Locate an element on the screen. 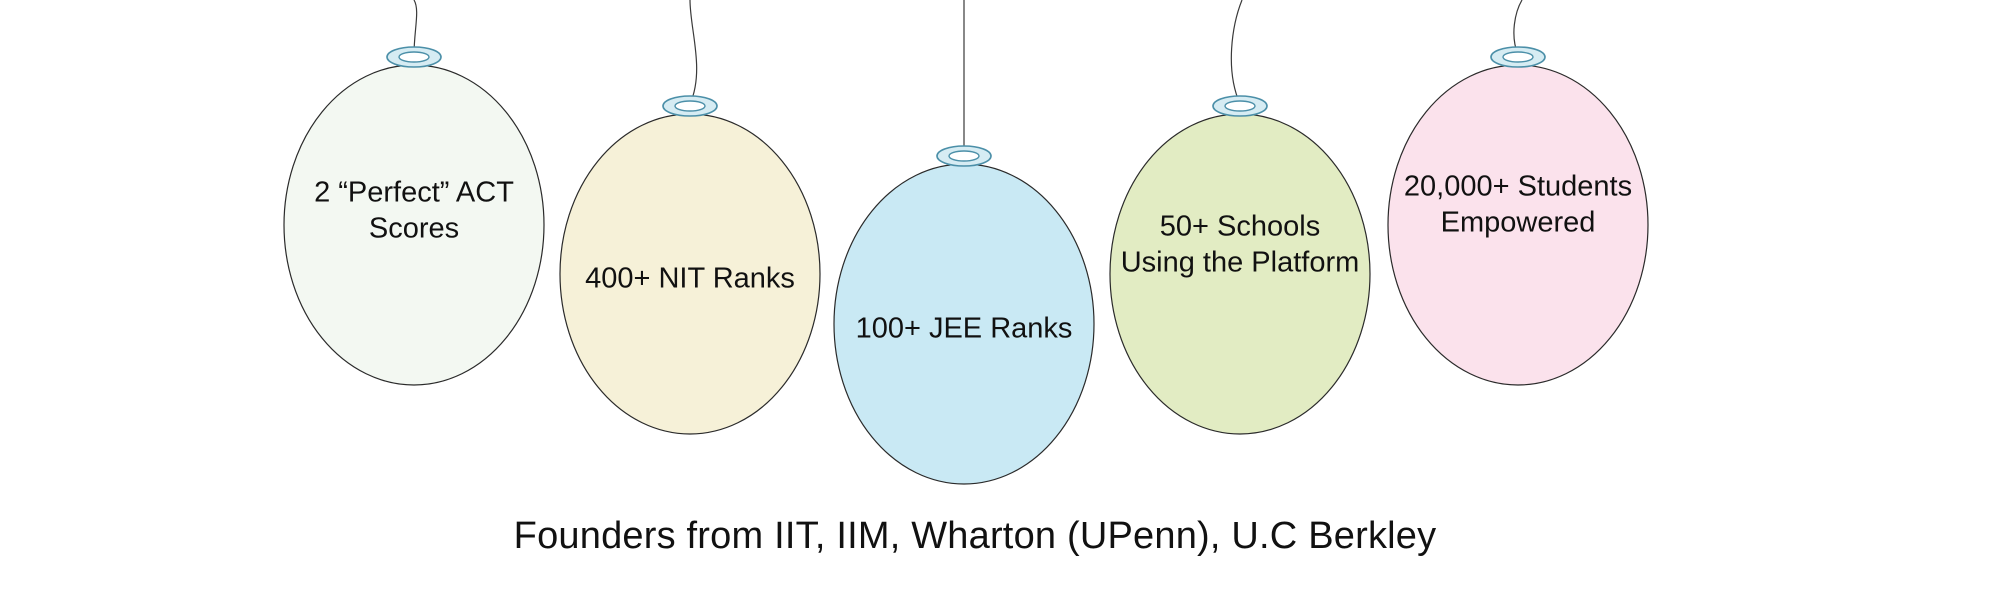 Image resolution: width=2000 pixels, height=600 pixels. balloon-1: 2 “Perfect” ACT Scores is located at coordinates (414, 193).